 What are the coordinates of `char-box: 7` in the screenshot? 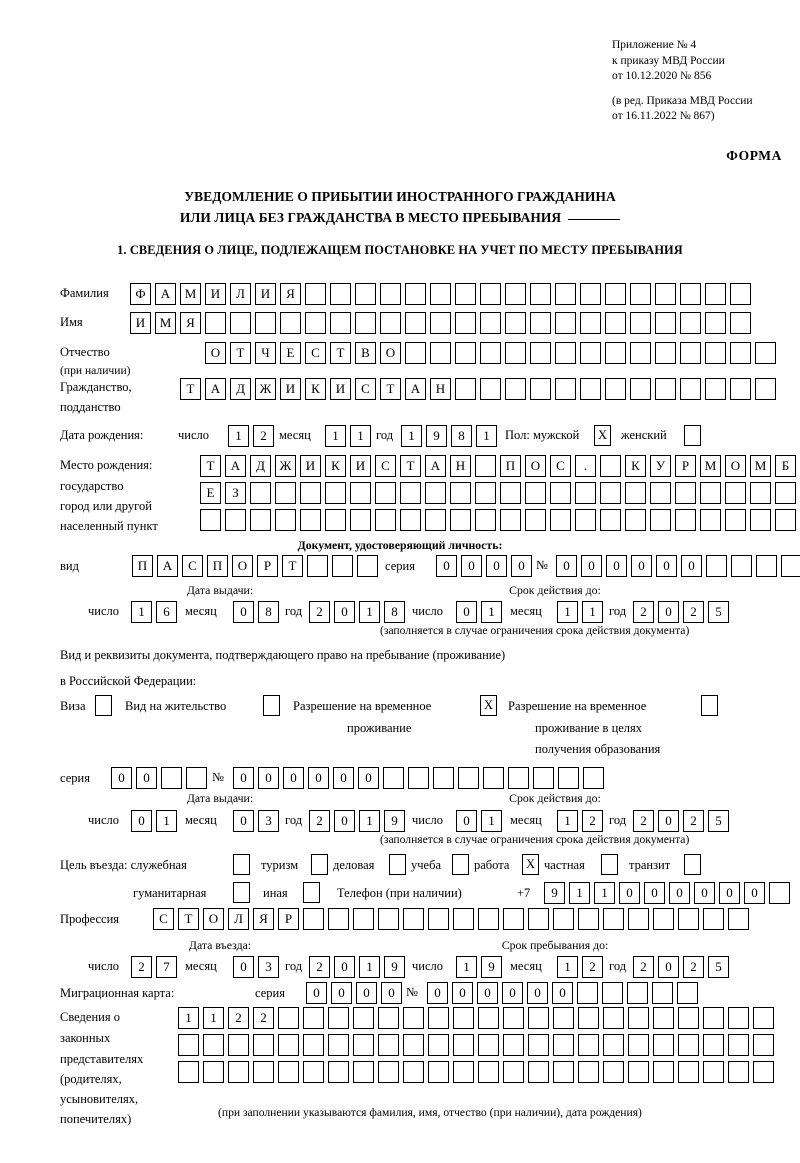 It's located at (166, 967).